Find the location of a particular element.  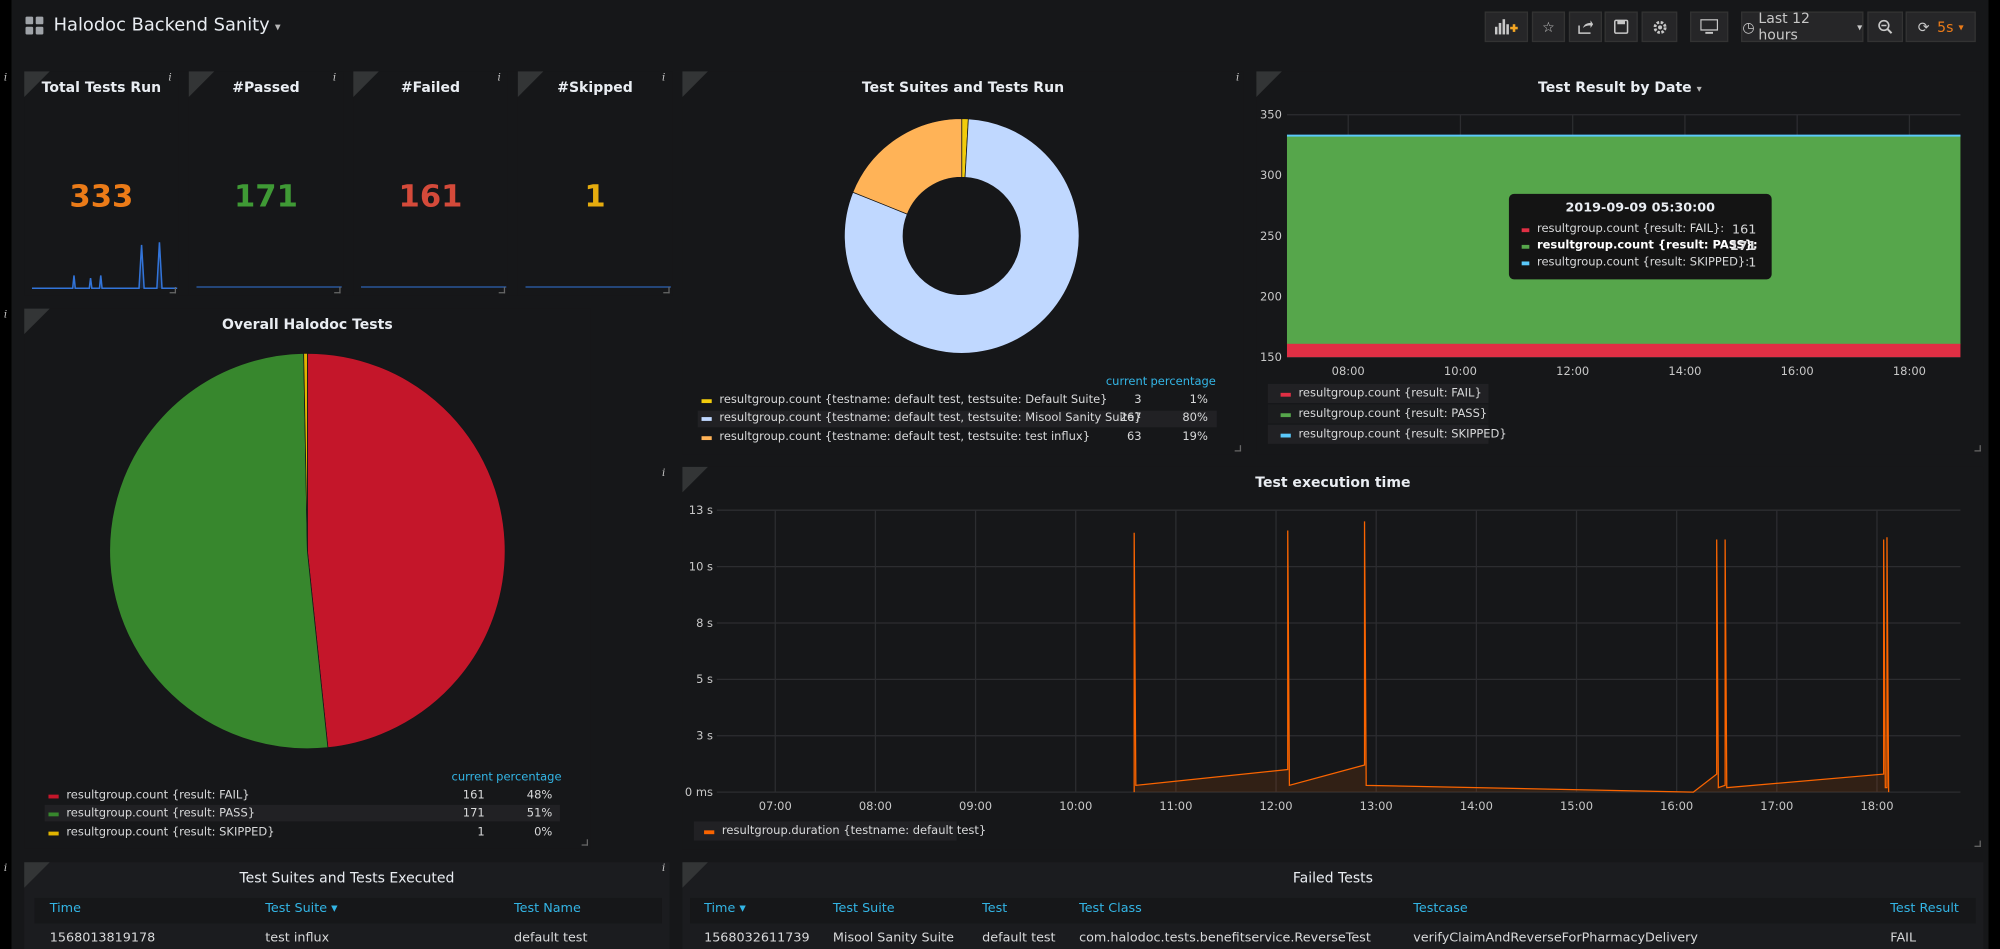

panel-title: Overall Halodoc Tests is located at coordinates (307, 324).